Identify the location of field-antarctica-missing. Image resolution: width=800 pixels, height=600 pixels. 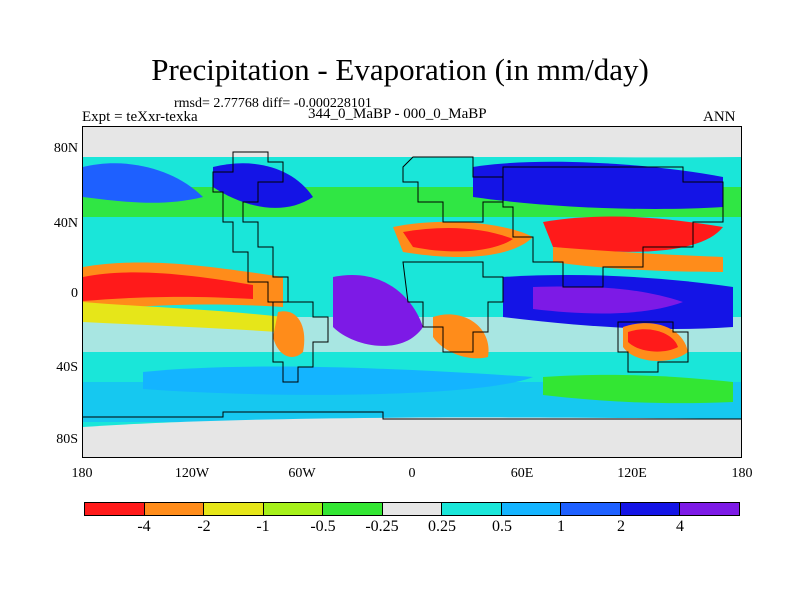
(412, 437).